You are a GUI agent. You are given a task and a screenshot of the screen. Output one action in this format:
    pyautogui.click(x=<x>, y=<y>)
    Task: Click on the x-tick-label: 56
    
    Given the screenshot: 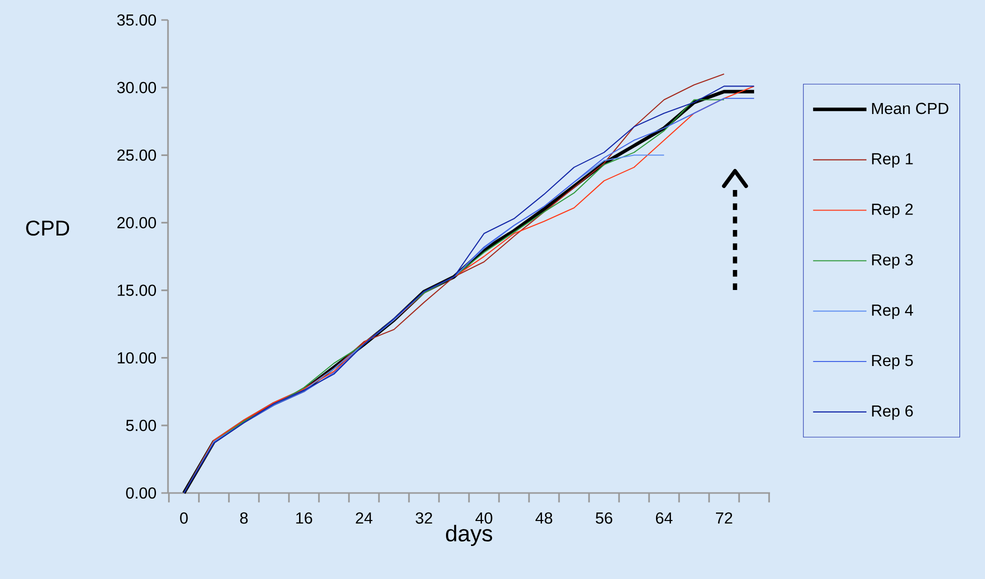 What is the action you would take?
    pyautogui.click(x=604, y=518)
    